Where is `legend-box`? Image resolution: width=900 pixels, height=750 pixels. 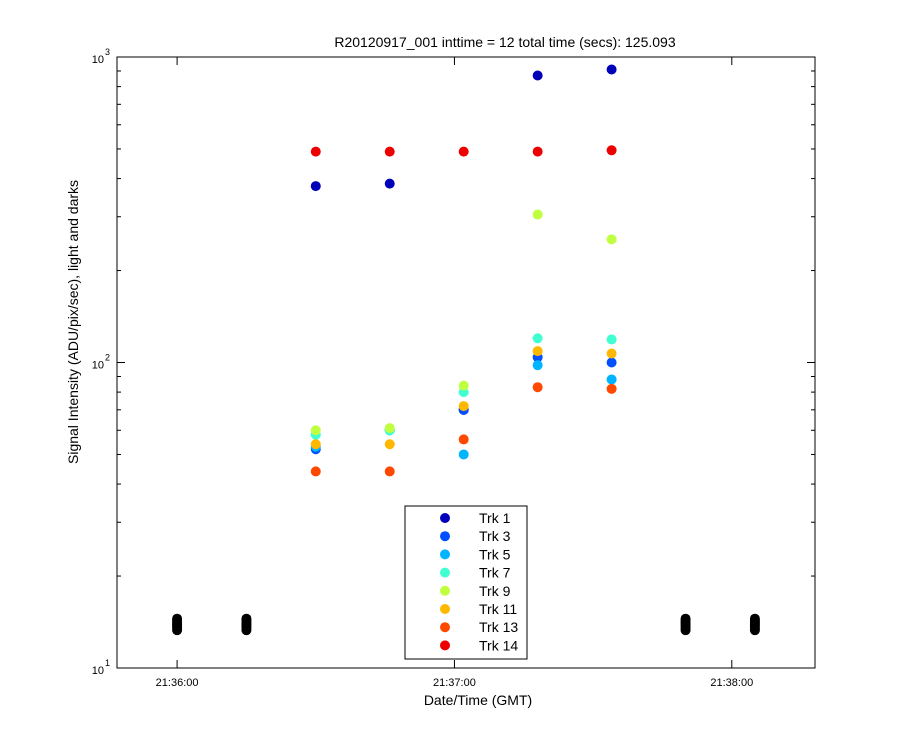
legend-box is located at coordinates (466, 582).